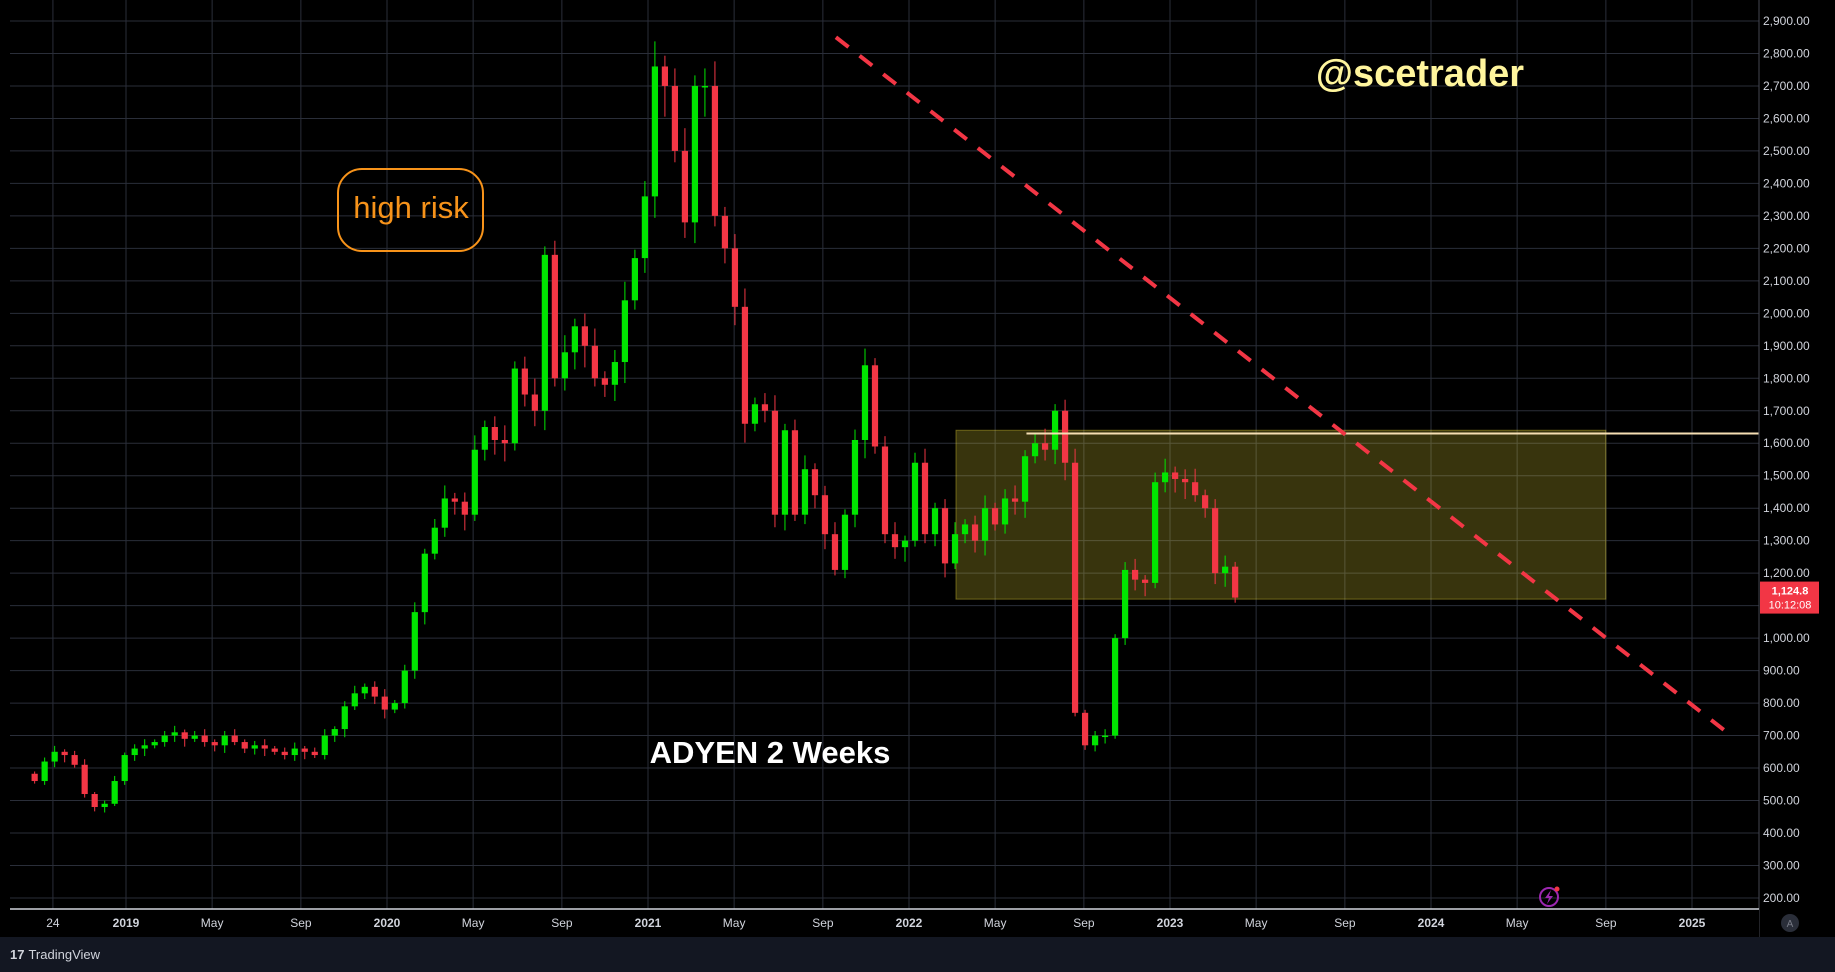  What do you see at coordinates (1281, 514) in the screenshot?
I see `support-zone-layer` at bounding box center [1281, 514].